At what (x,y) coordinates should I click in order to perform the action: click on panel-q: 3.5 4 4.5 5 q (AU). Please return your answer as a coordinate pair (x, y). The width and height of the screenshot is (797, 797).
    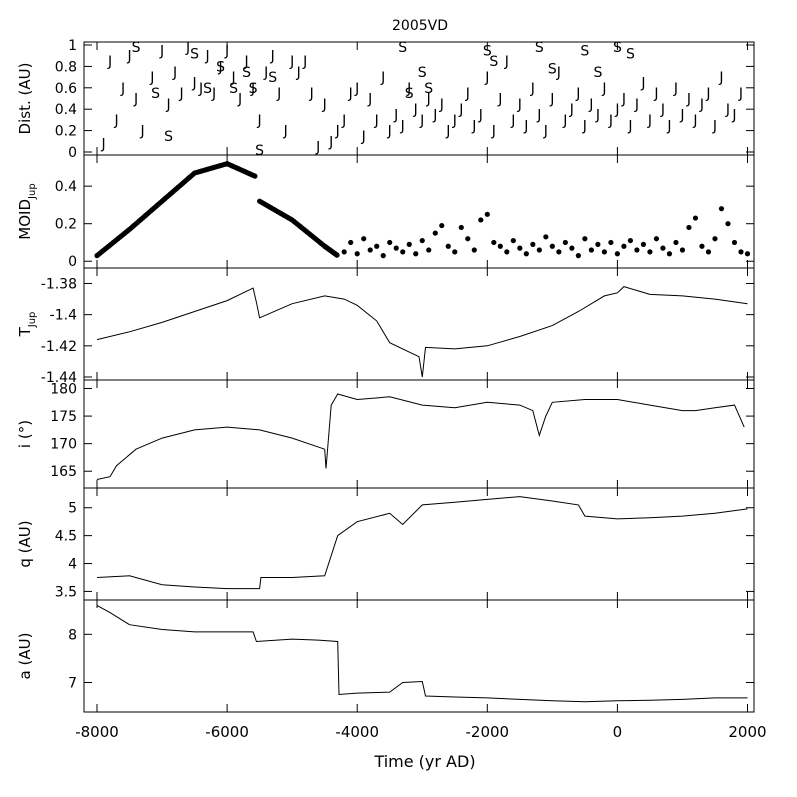
    Looking at the image, I should click on (385, 544).